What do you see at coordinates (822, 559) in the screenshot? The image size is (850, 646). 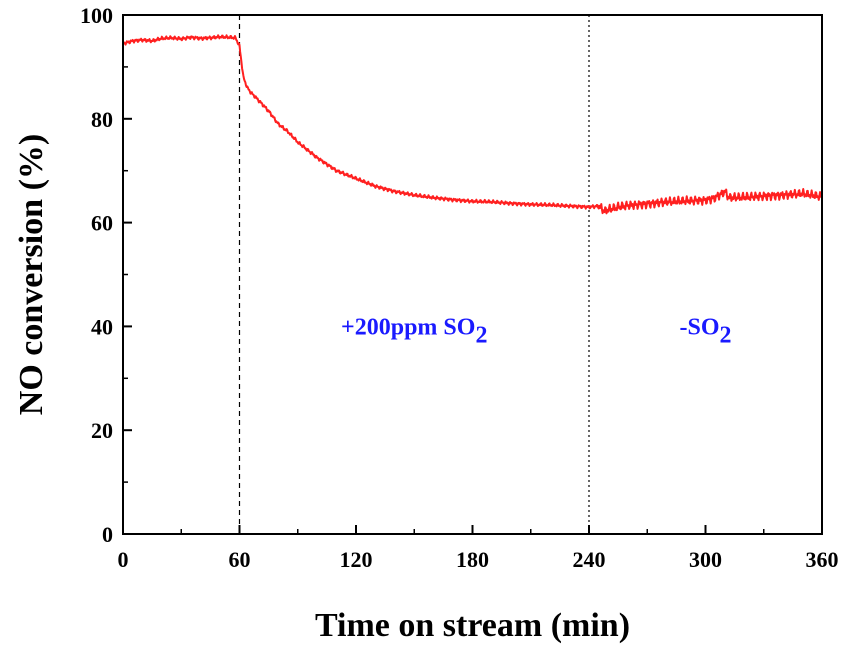 I see `x-tick-label: 360` at bounding box center [822, 559].